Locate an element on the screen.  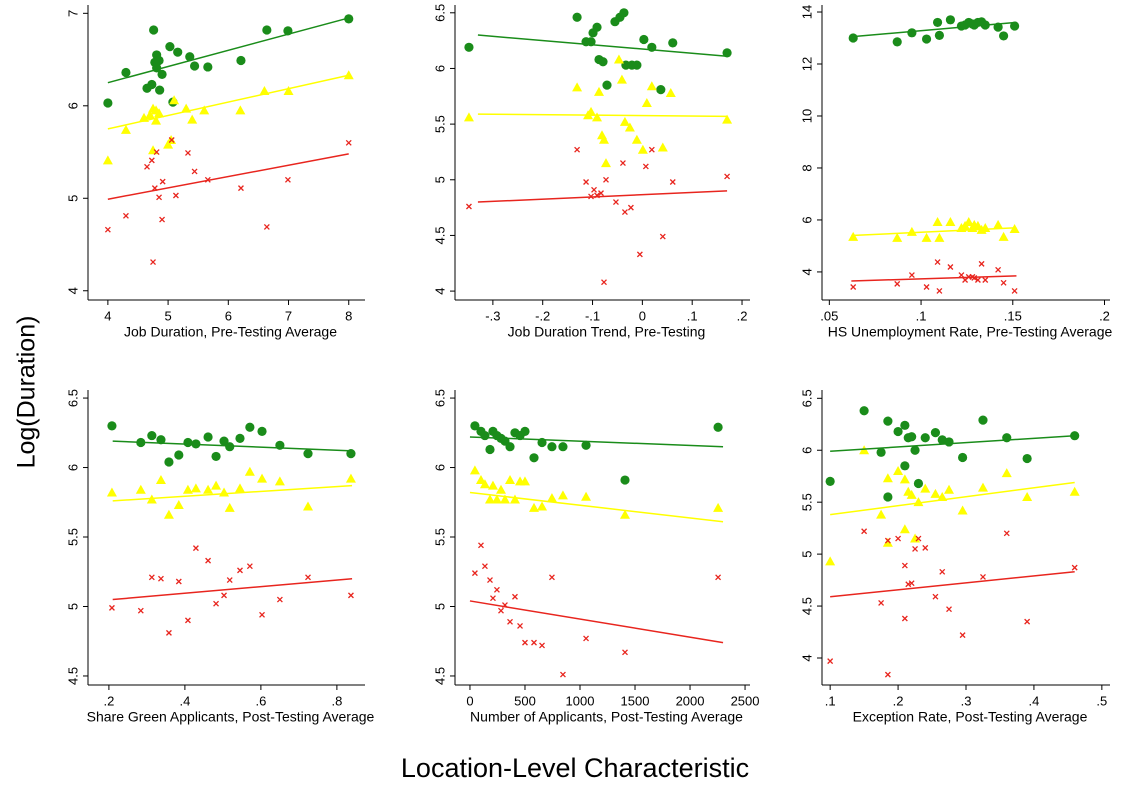
y-tick-label: 6.5 is located at coordinates (72, 398).